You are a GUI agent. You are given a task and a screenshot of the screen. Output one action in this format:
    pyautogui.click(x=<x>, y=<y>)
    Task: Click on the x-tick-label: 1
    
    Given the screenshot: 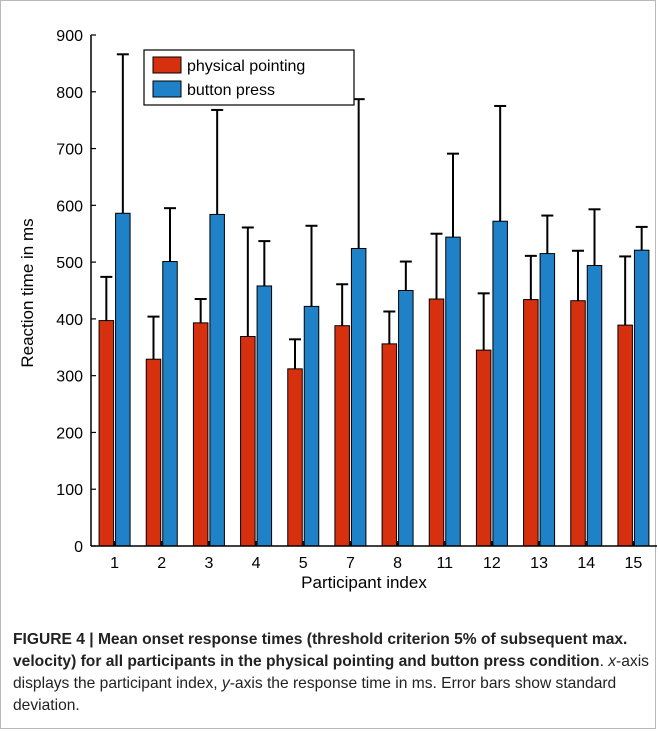 What is the action you would take?
    pyautogui.click(x=114, y=563)
    